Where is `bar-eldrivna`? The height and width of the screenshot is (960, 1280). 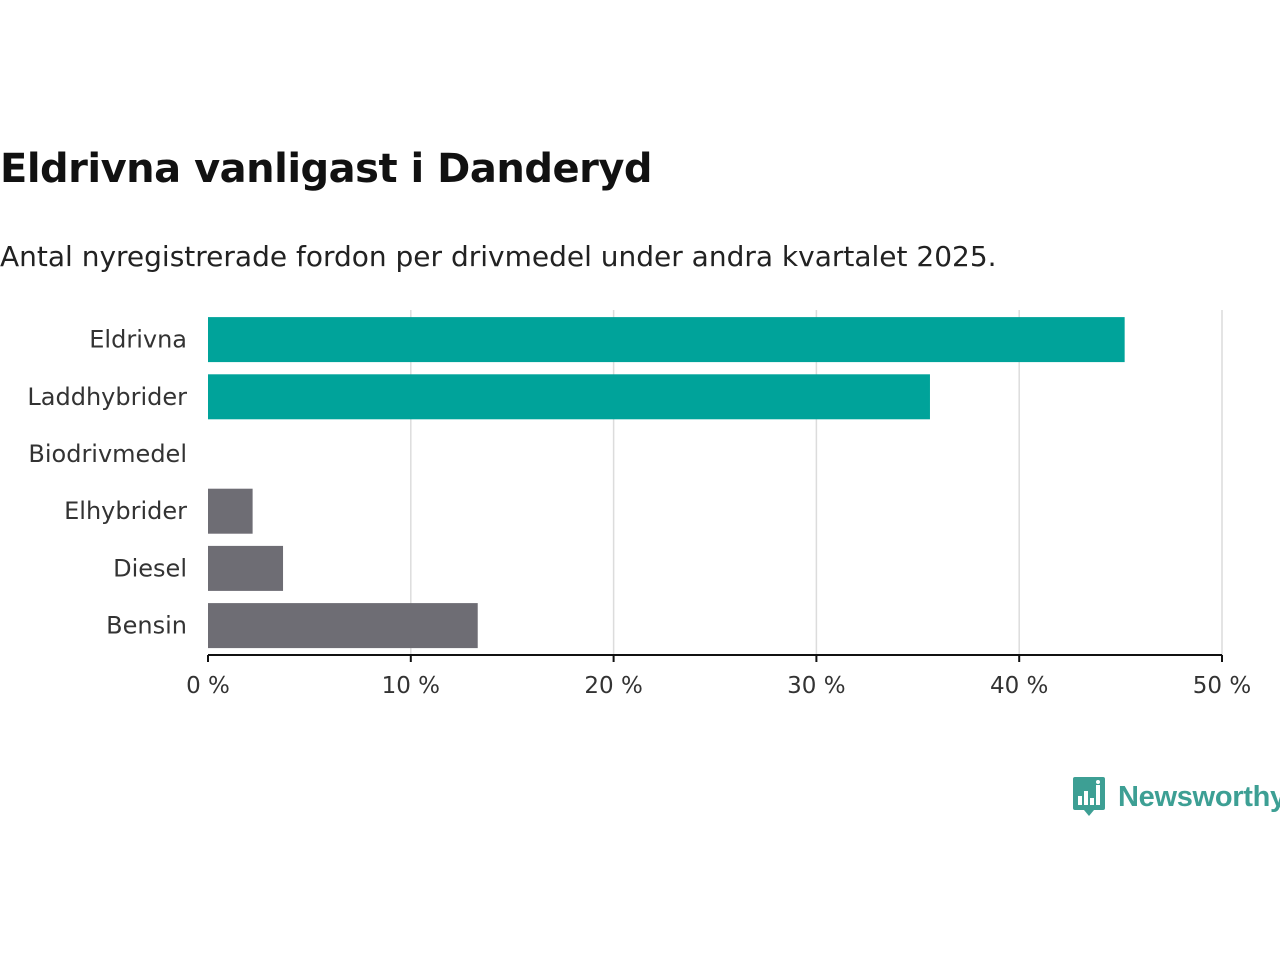 bar-eldrivna is located at coordinates (666, 340).